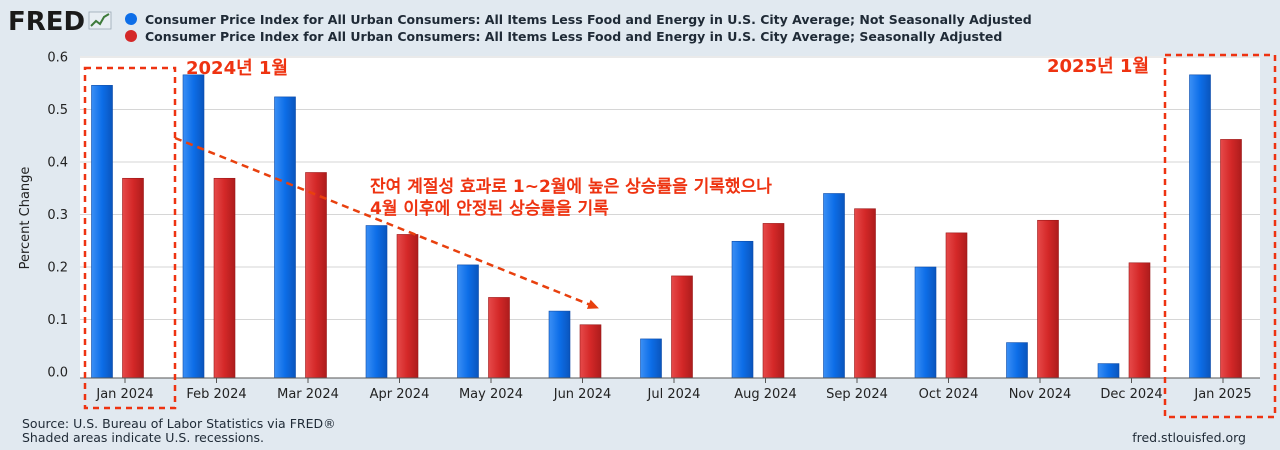 The image size is (1280, 450). What do you see at coordinates (1131, 394) in the screenshot?
I see `x-tick-label: Dec 2024` at bounding box center [1131, 394].